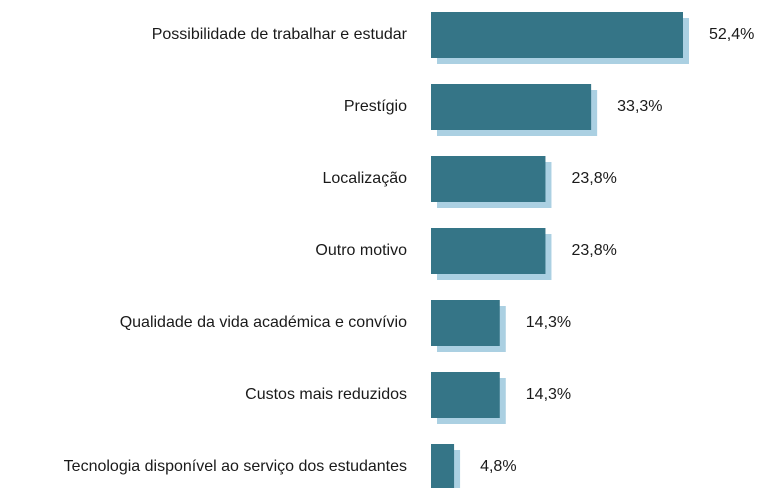 The width and height of the screenshot is (764, 488). What do you see at coordinates (498, 466) in the screenshot?
I see `value-label: 4,8%` at bounding box center [498, 466].